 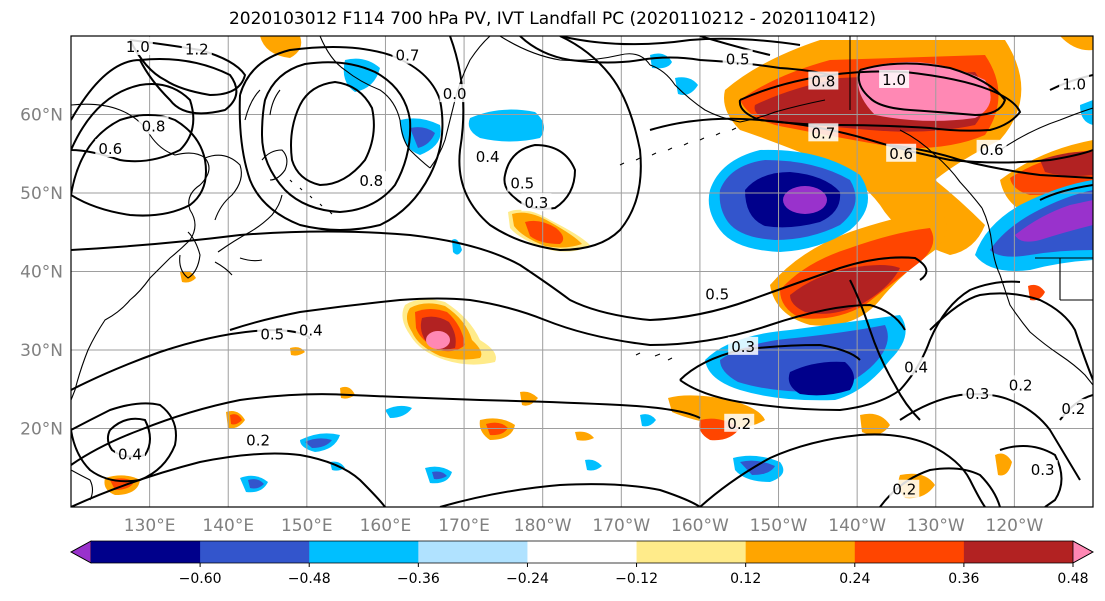 I want to click on longitude-label: 130°W, so click(x=936, y=526).